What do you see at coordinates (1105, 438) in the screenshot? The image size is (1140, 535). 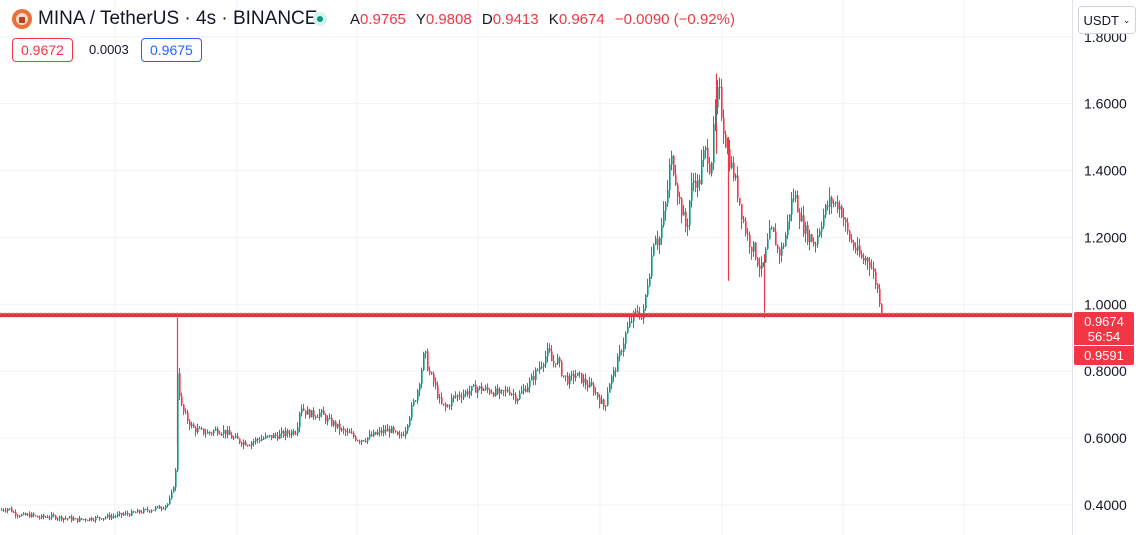 I see `y-tick-label: 0.6000` at bounding box center [1105, 438].